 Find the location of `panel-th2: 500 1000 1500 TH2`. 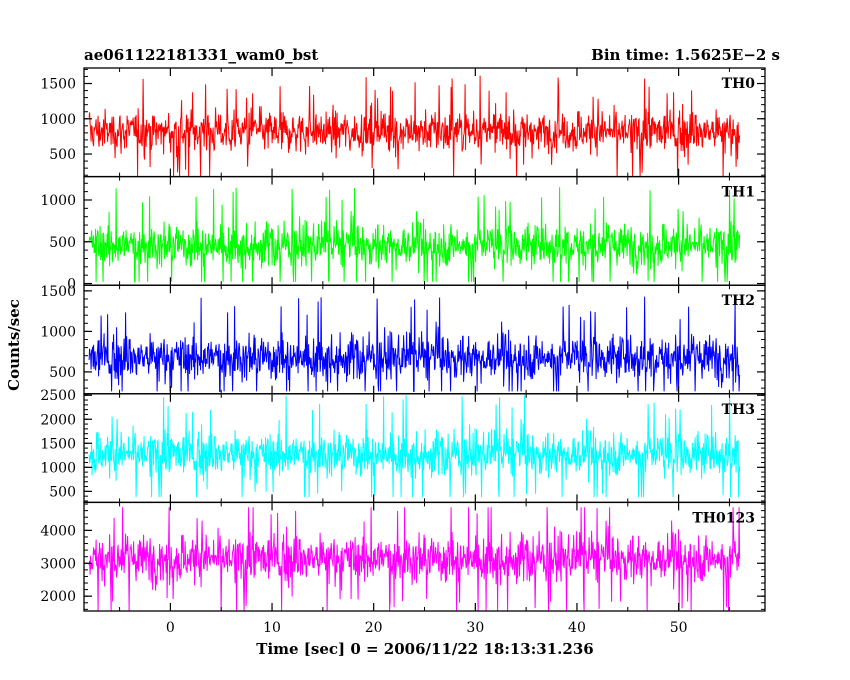

panel-th2: 500 1000 1500 TH2 is located at coordinates (403, 339).